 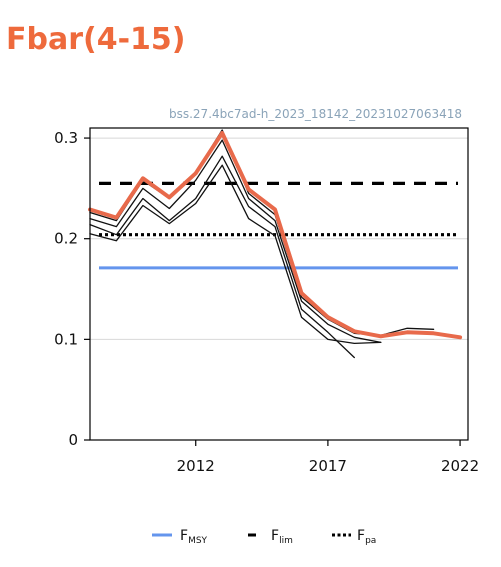 I want to click on y-tick-label: 0, so click(x=73, y=440).